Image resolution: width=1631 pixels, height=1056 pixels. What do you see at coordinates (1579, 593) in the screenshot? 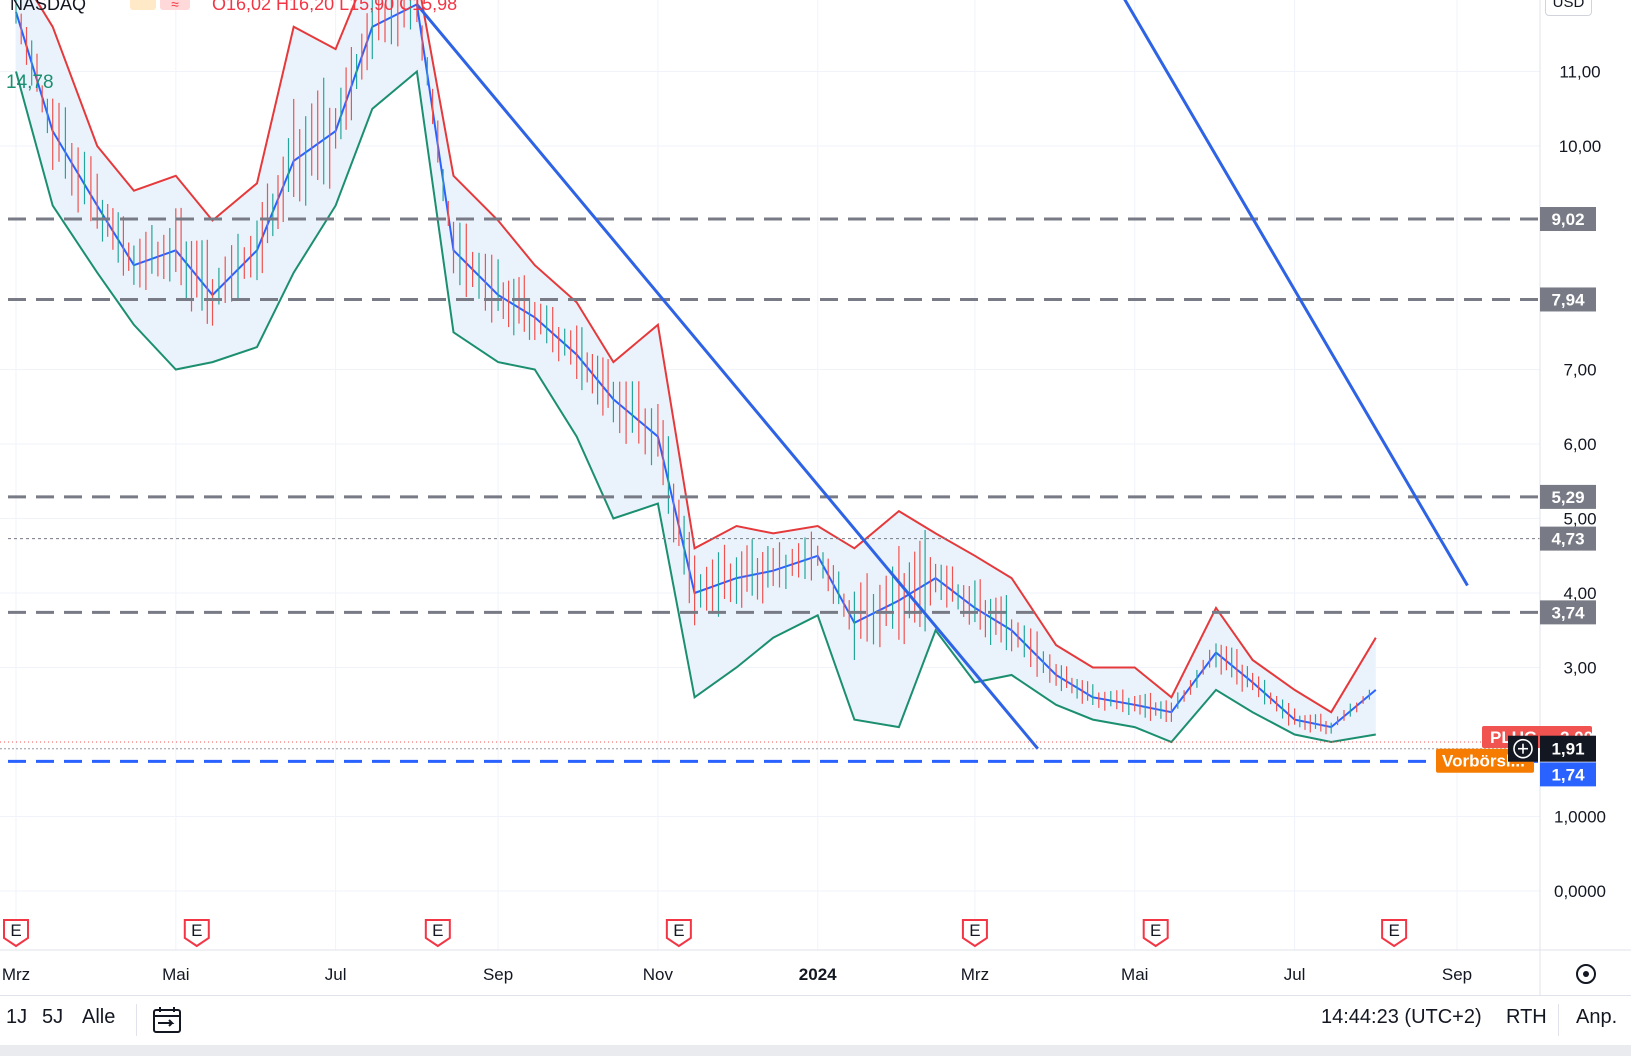
I see `price-tick-label: 4,00` at bounding box center [1579, 593].